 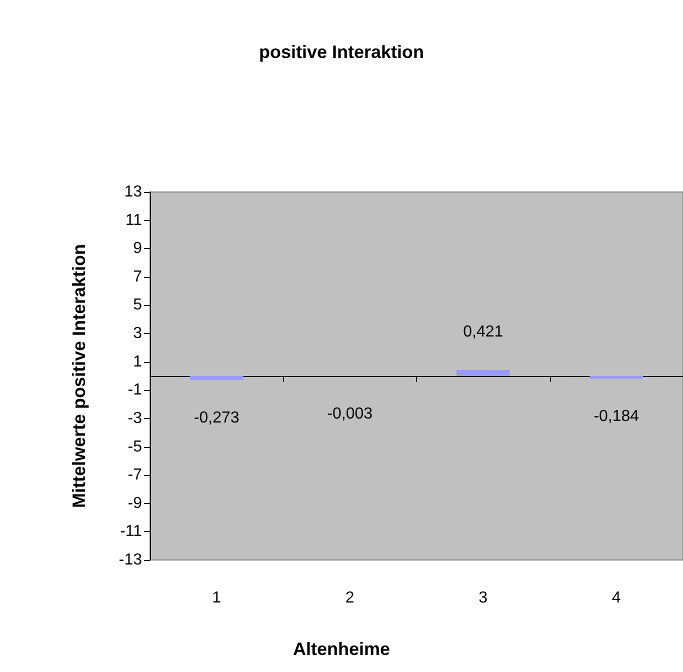 What do you see at coordinates (137, 333) in the screenshot?
I see `y-tick-label: 3` at bounding box center [137, 333].